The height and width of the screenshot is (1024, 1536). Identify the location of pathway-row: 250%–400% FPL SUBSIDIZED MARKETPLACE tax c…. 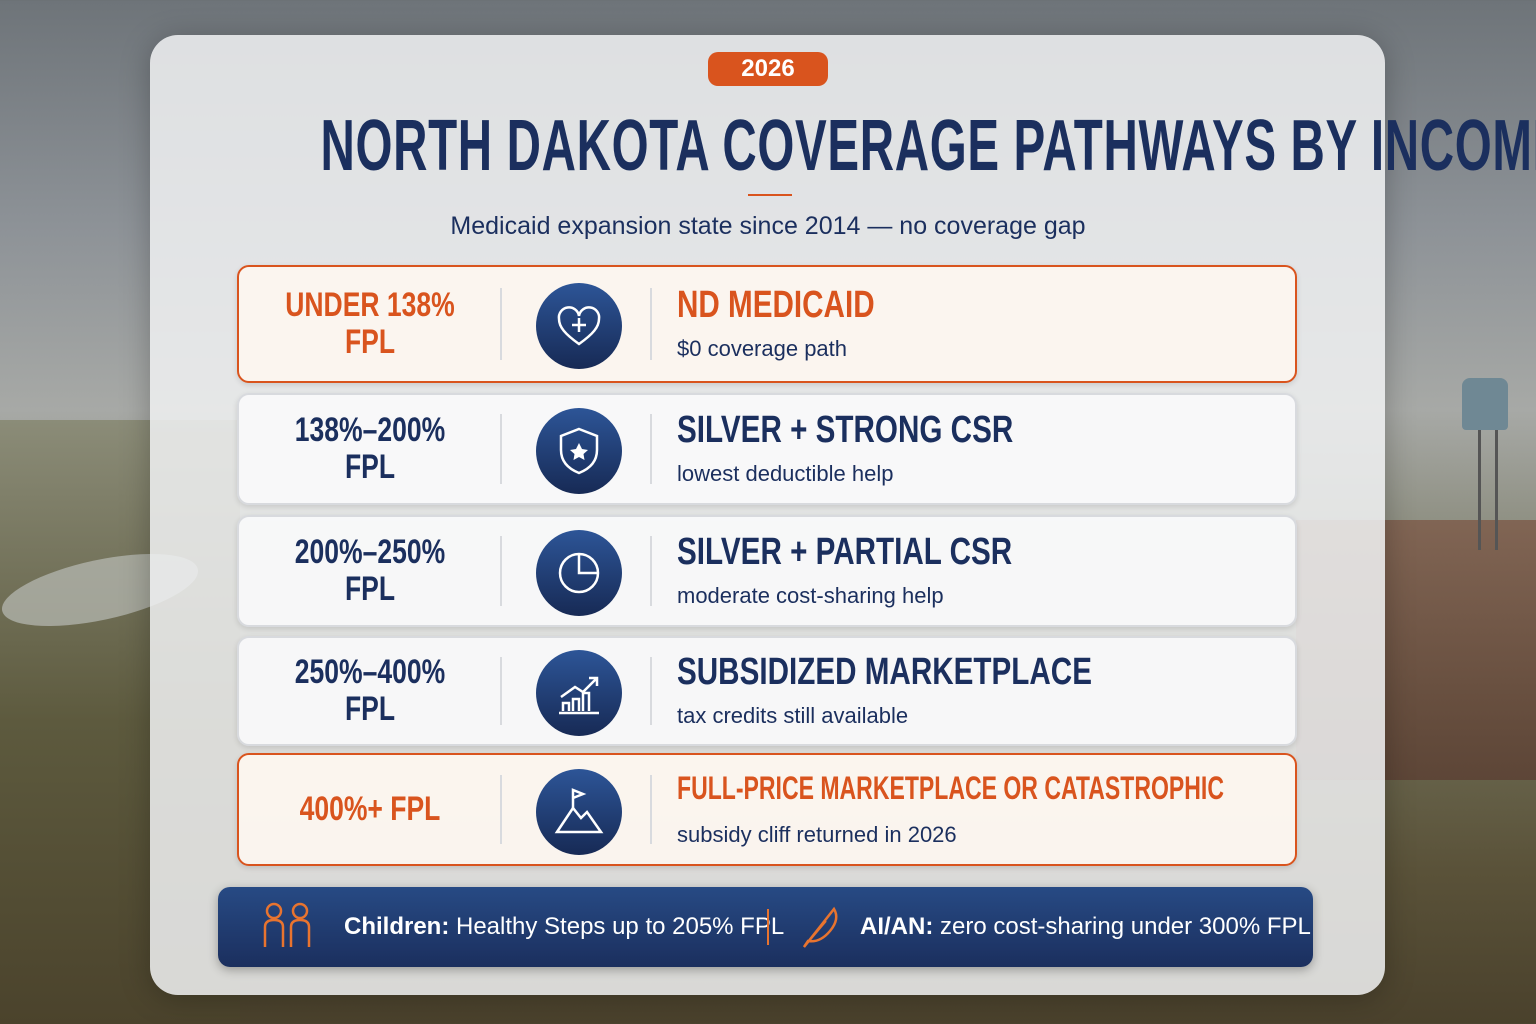
(767, 691).